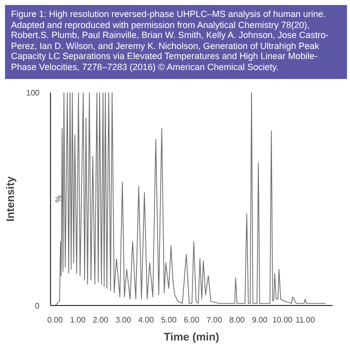 This screenshot has width=350, height=347. Describe the element at coordinates (37, 306) in the screenshot. I see `y-tick-label: 0` at that location.